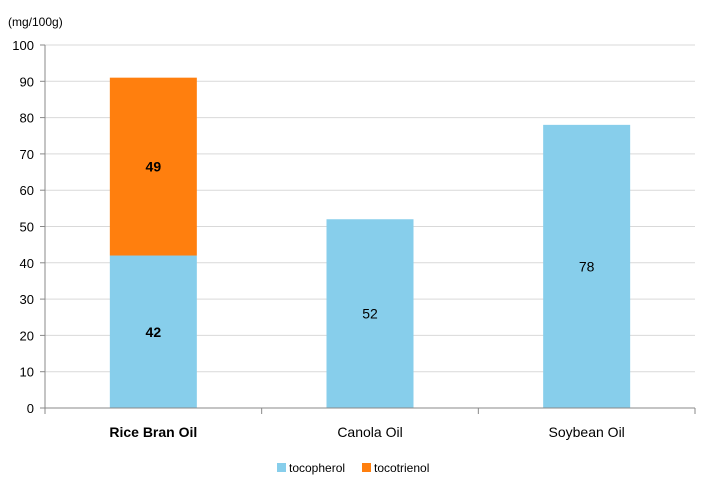  What do you see at coordinates (401, 468) in the screenshot?
I see `legend-label-tocotrienol: tocotrienol` at bounding box center [401, 468].